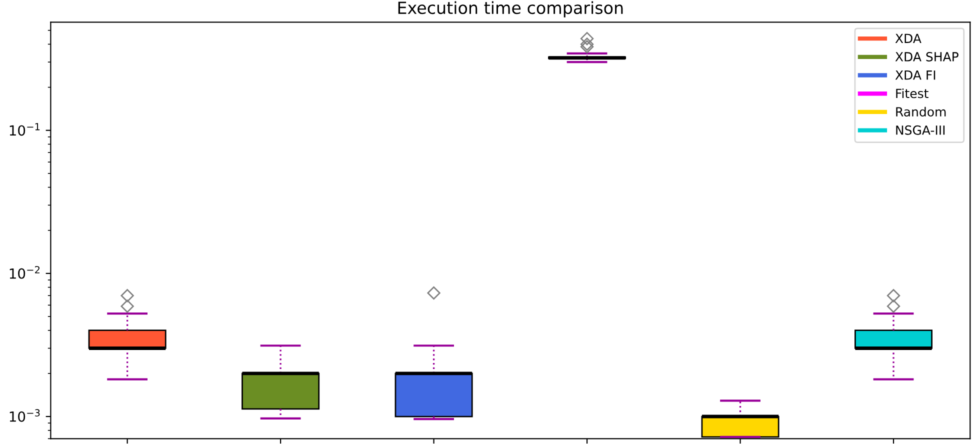  Describe the element at coordinates (25, 415) in the screenshot. I see `y-tick-label: 10$^{−3}$` at that location.